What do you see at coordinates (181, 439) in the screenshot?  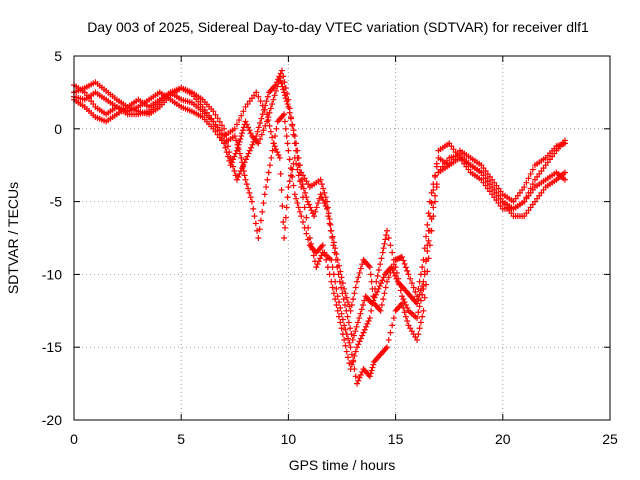 I see `x-tick-label: 5` at bounding box center [181, 439].